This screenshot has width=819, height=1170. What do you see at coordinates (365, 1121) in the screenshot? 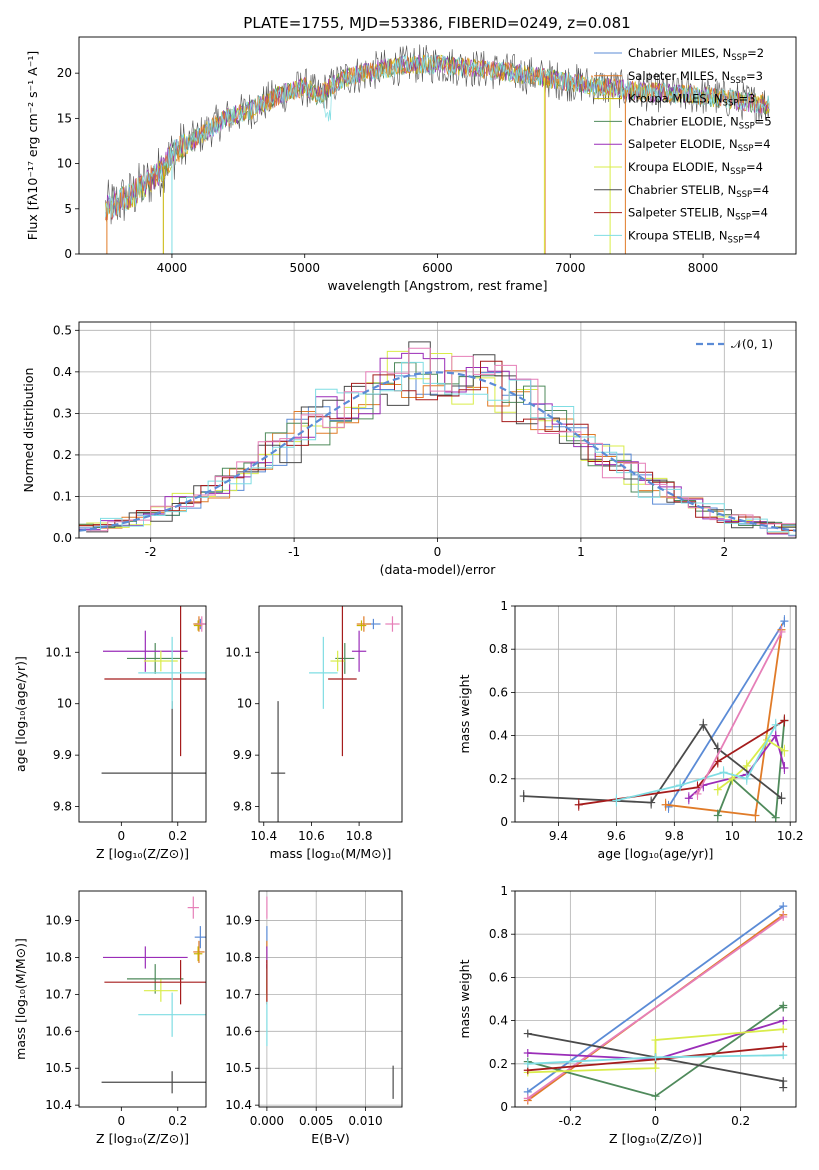
I see `x-tick-label: 0.010` at bounding box center [365, 1121].